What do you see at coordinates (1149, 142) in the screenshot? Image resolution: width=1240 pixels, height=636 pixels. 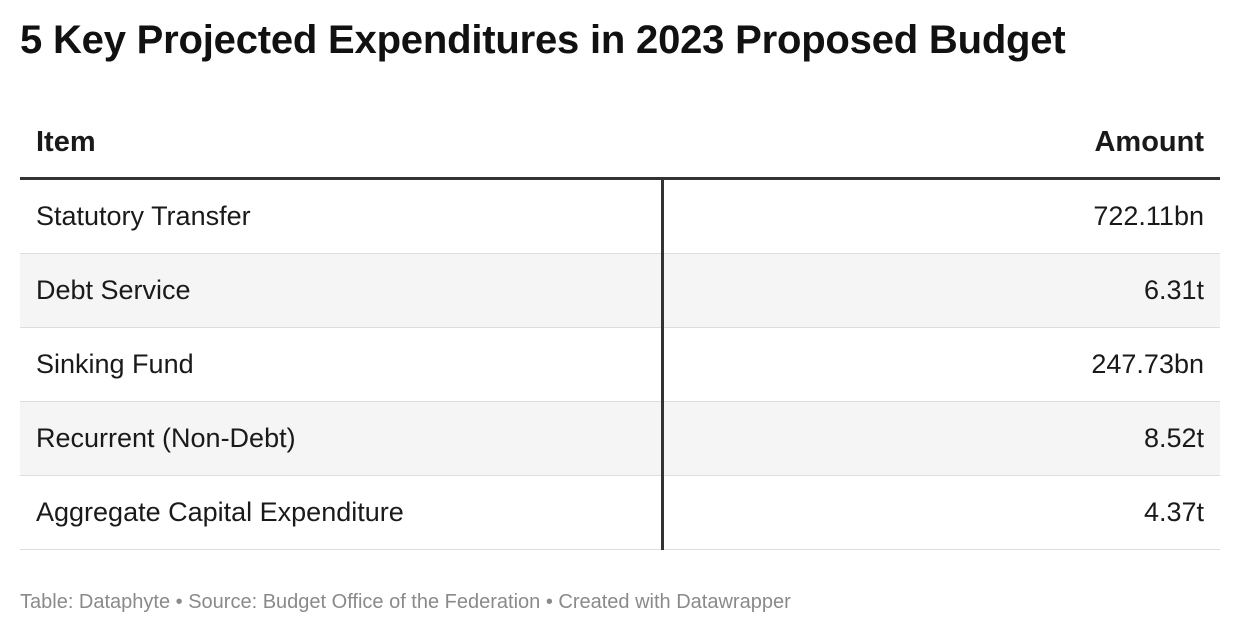 I see `column-header-amount: Amount` at bounding box center [1149, 142].